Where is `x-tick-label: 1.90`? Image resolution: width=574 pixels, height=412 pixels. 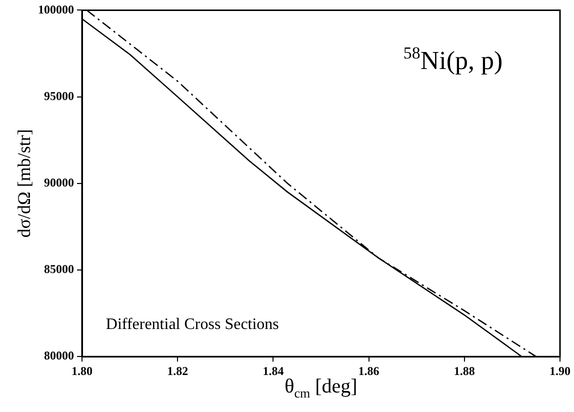 x-tick-label: 1.90 is located at coordinates (560, 371).